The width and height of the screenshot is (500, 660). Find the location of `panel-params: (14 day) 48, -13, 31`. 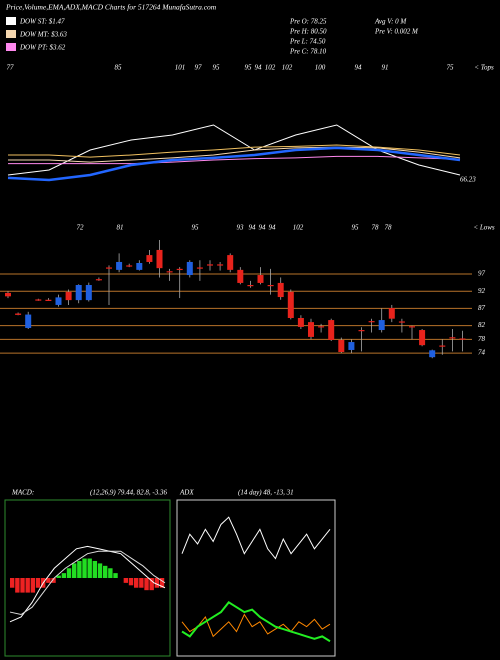

panel-params: (14 day) 48, -13, 31 is located at coordinates (266, 493).